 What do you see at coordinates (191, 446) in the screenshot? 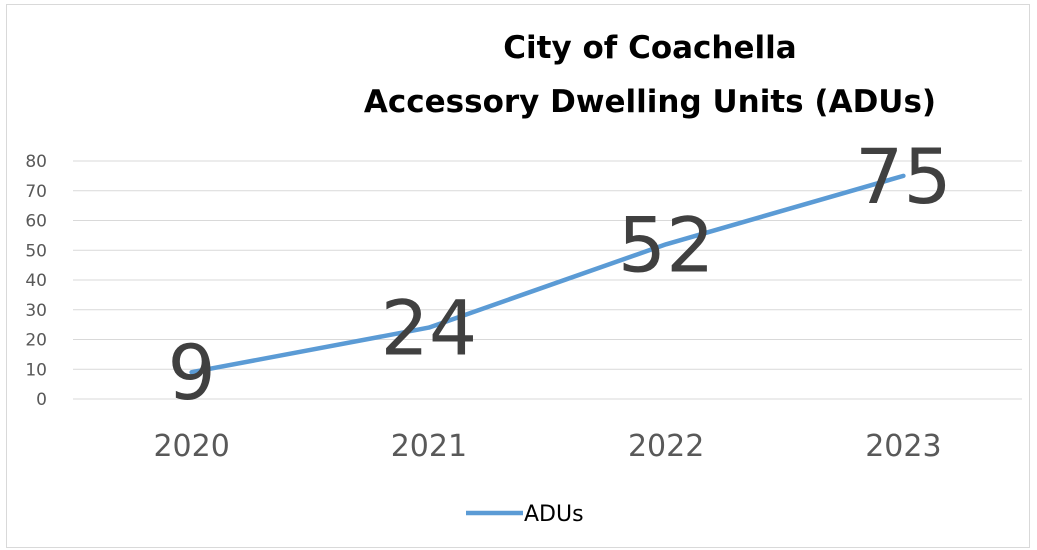
I see `x-tick-label-2020: 2020` at bounding box center [191, 446].